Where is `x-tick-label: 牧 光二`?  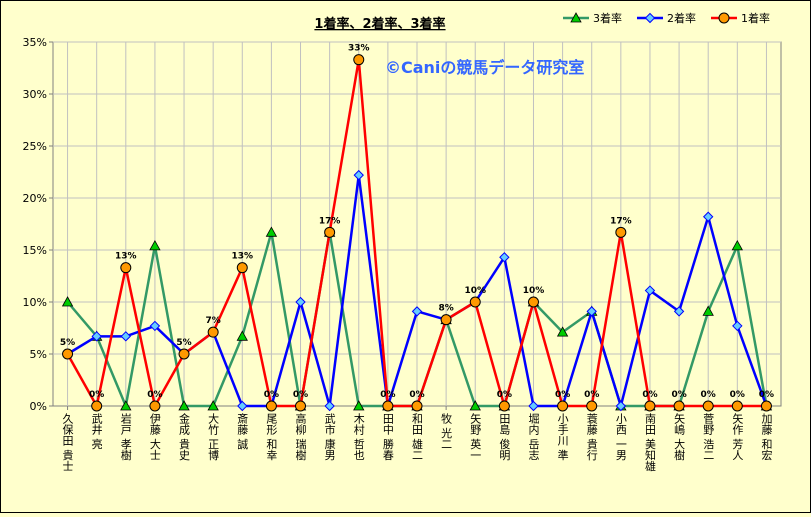 x-tick-label: 牧 光二 is located at coordinates (446, 431).